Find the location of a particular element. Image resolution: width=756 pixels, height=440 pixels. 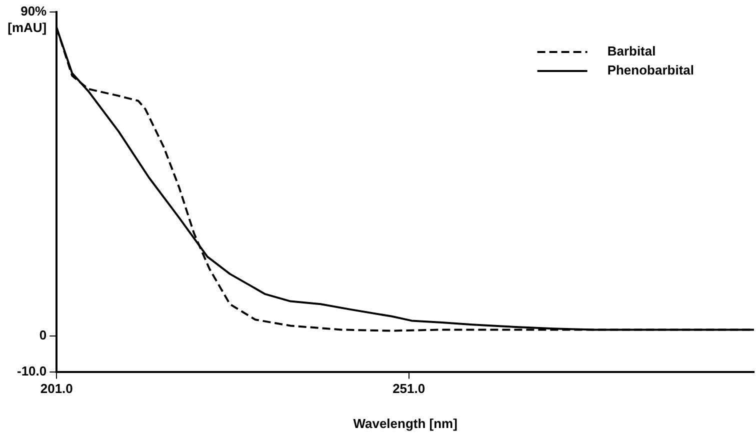

y-tick-label: 0 is located at coordinates (43, 334).